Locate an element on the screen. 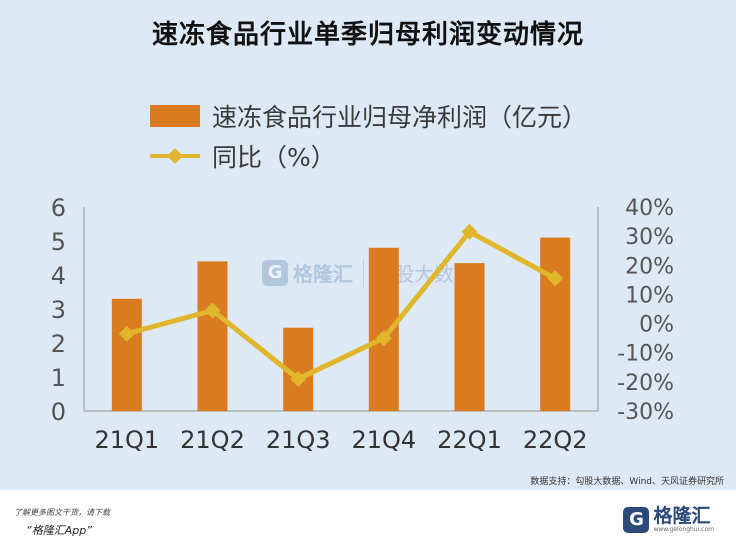 The height and width of the screenshot is (546, 736). y-right-tick-label: -20% is located at coordinates (645, 383).